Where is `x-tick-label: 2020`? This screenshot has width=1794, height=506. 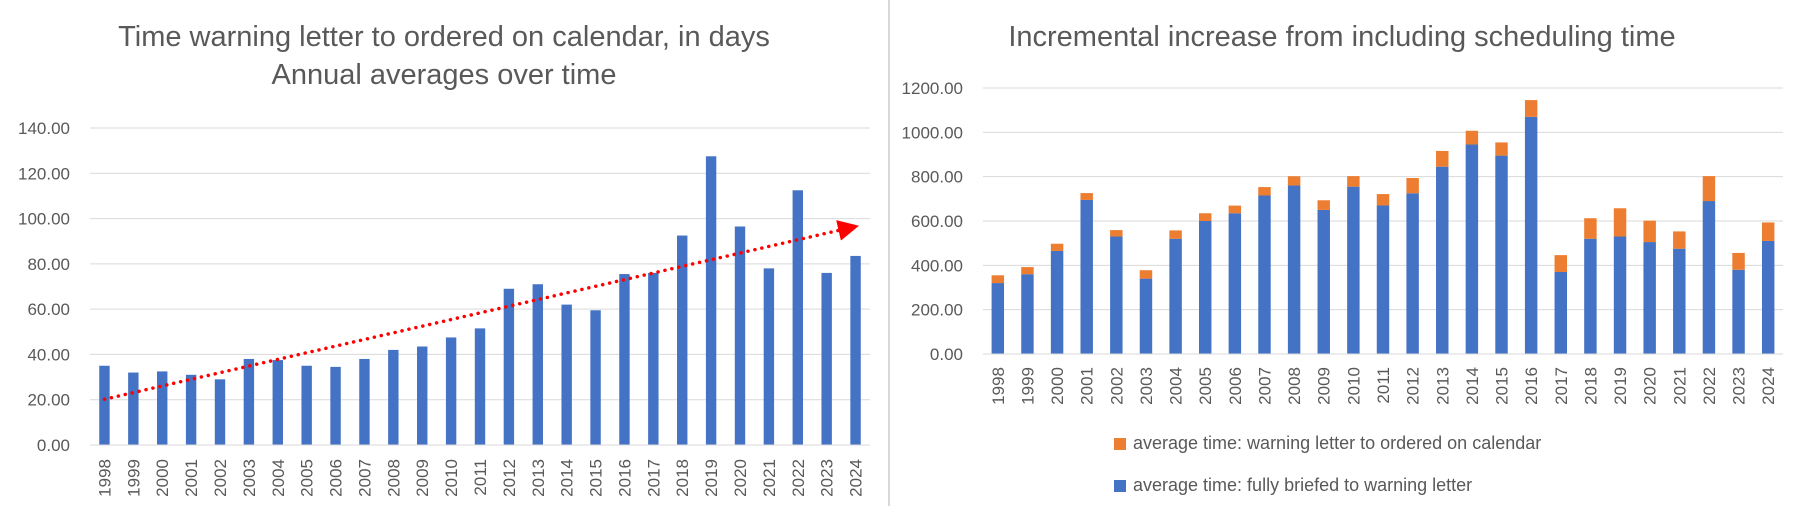 x-tick-label: 2020 is located at coordinates (1650, 386).